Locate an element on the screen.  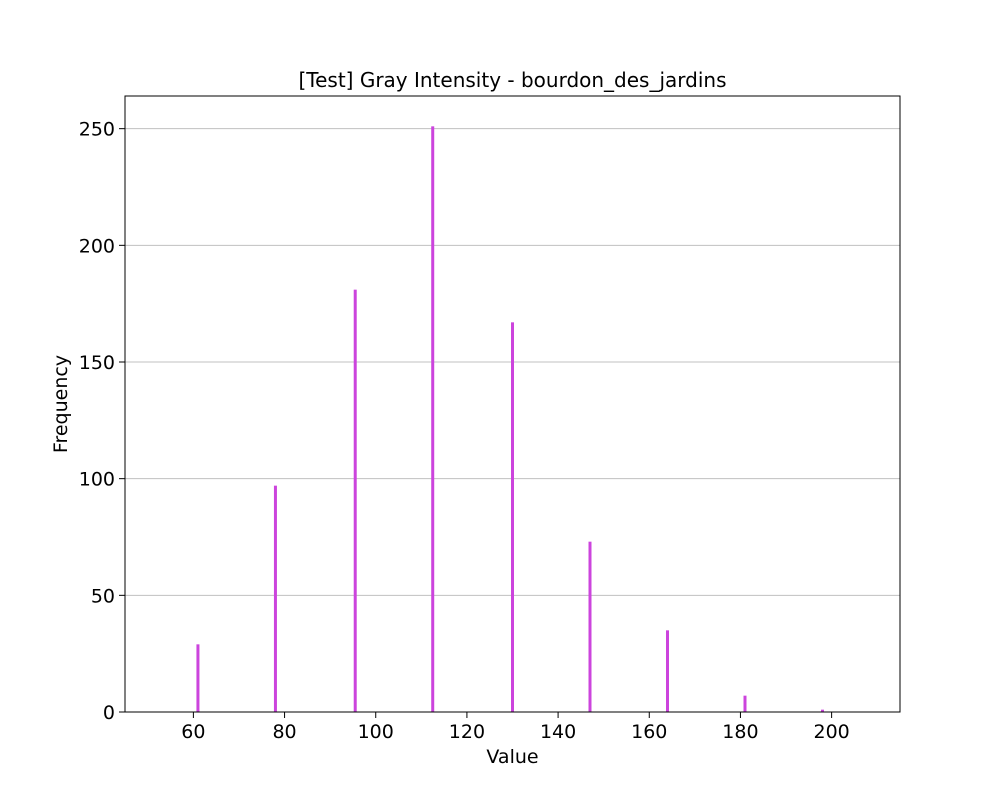
y-tick-label: 50 is located at coordinates (103, 596).